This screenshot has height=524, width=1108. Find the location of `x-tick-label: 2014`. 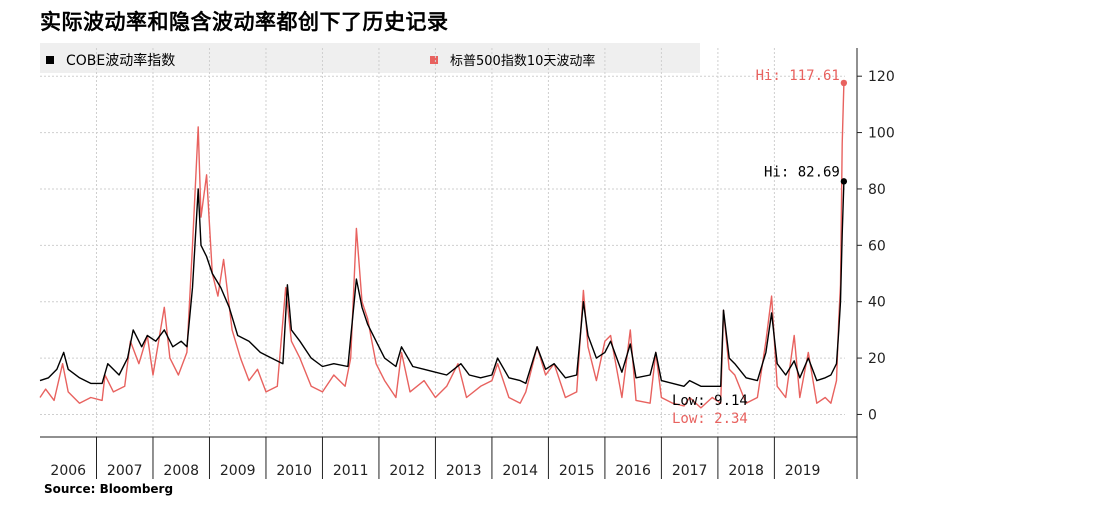

x-tick-label: 2014 is located at coordinates (520, 471).